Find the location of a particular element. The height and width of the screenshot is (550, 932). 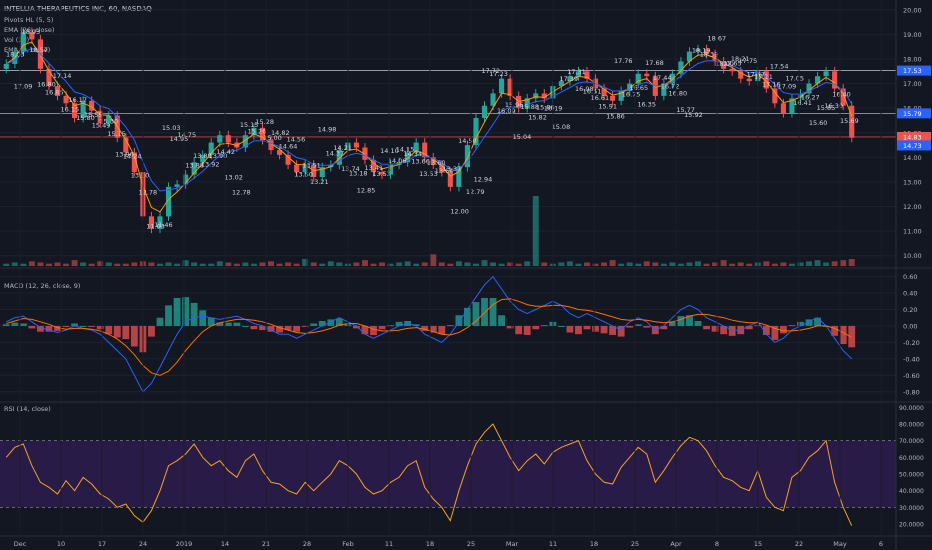

time-axis-tick: 18 is located at coordinates (430, 544).